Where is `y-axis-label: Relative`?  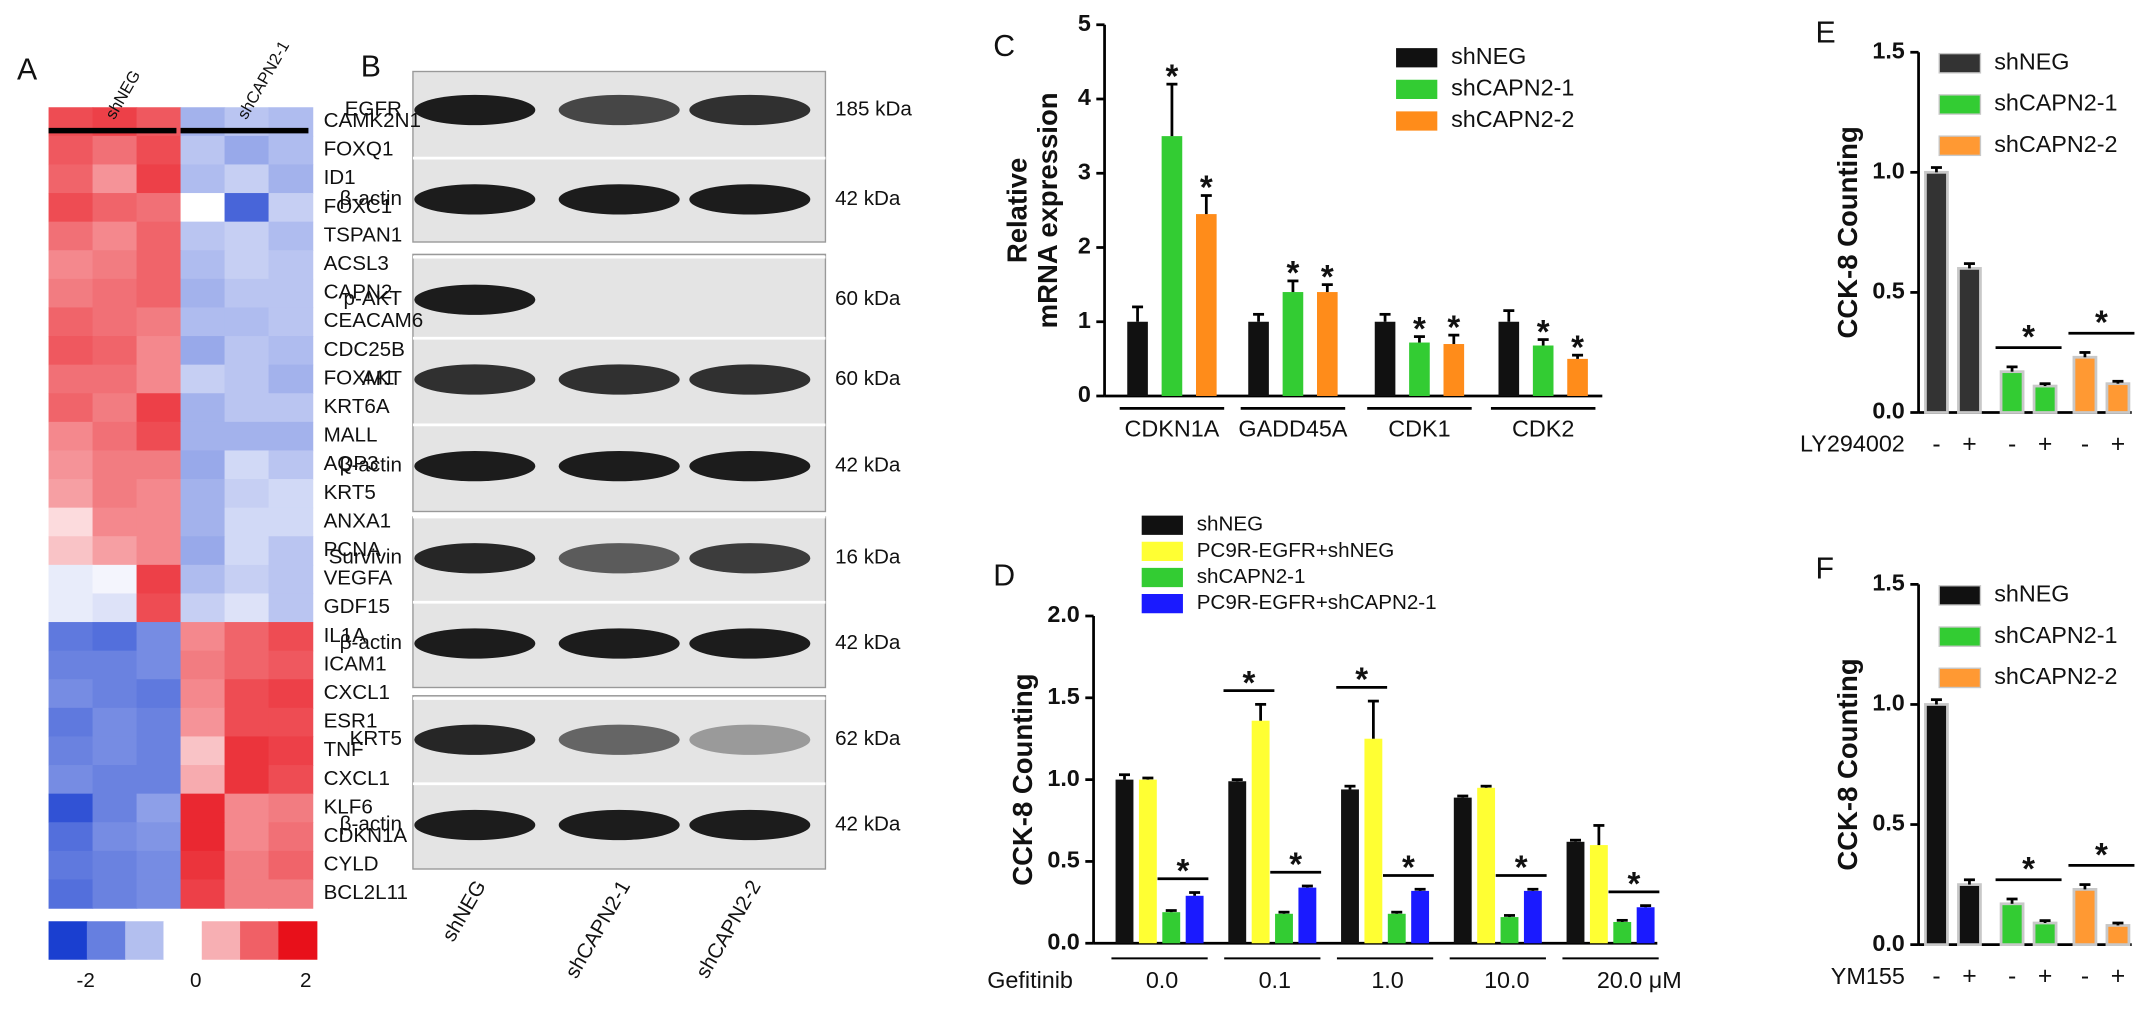
y-axis-label: Relative is located at coordinates (1017, 210).